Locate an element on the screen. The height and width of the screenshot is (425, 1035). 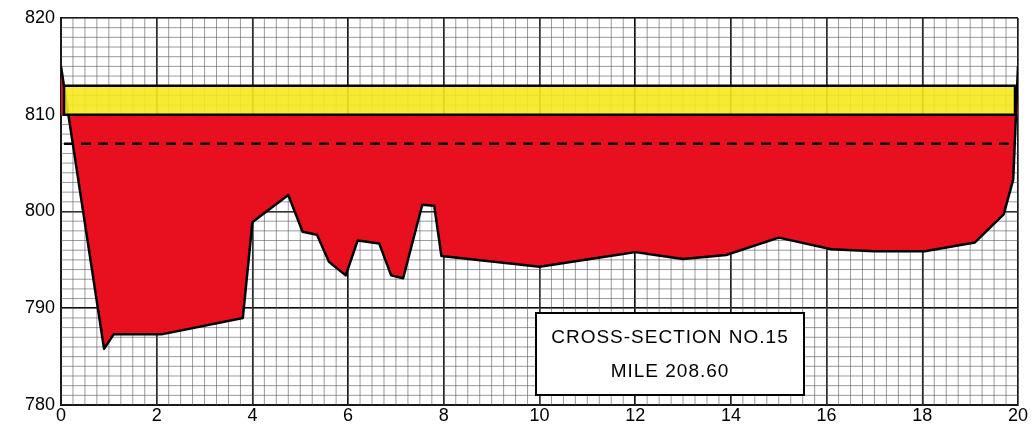
x-tick-label: 6 is located at coordinates (348, 414).